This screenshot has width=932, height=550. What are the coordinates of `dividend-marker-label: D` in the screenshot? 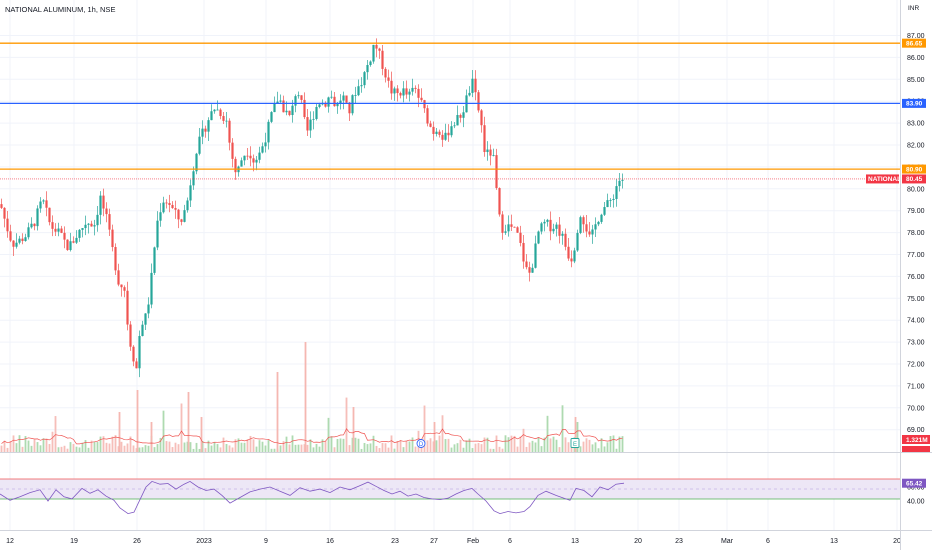 It's located at (421, 445).